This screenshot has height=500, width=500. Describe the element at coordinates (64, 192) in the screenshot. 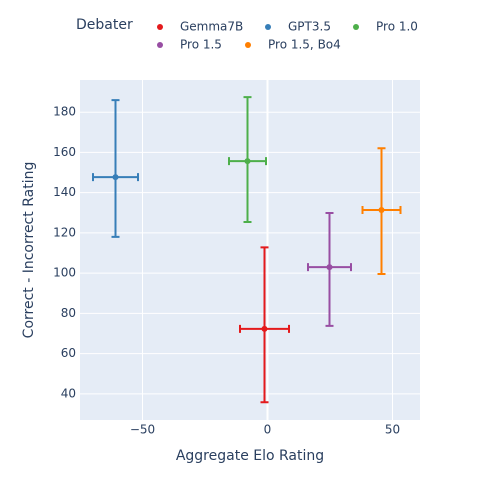

I see `y-tick-label: 140` at that location.